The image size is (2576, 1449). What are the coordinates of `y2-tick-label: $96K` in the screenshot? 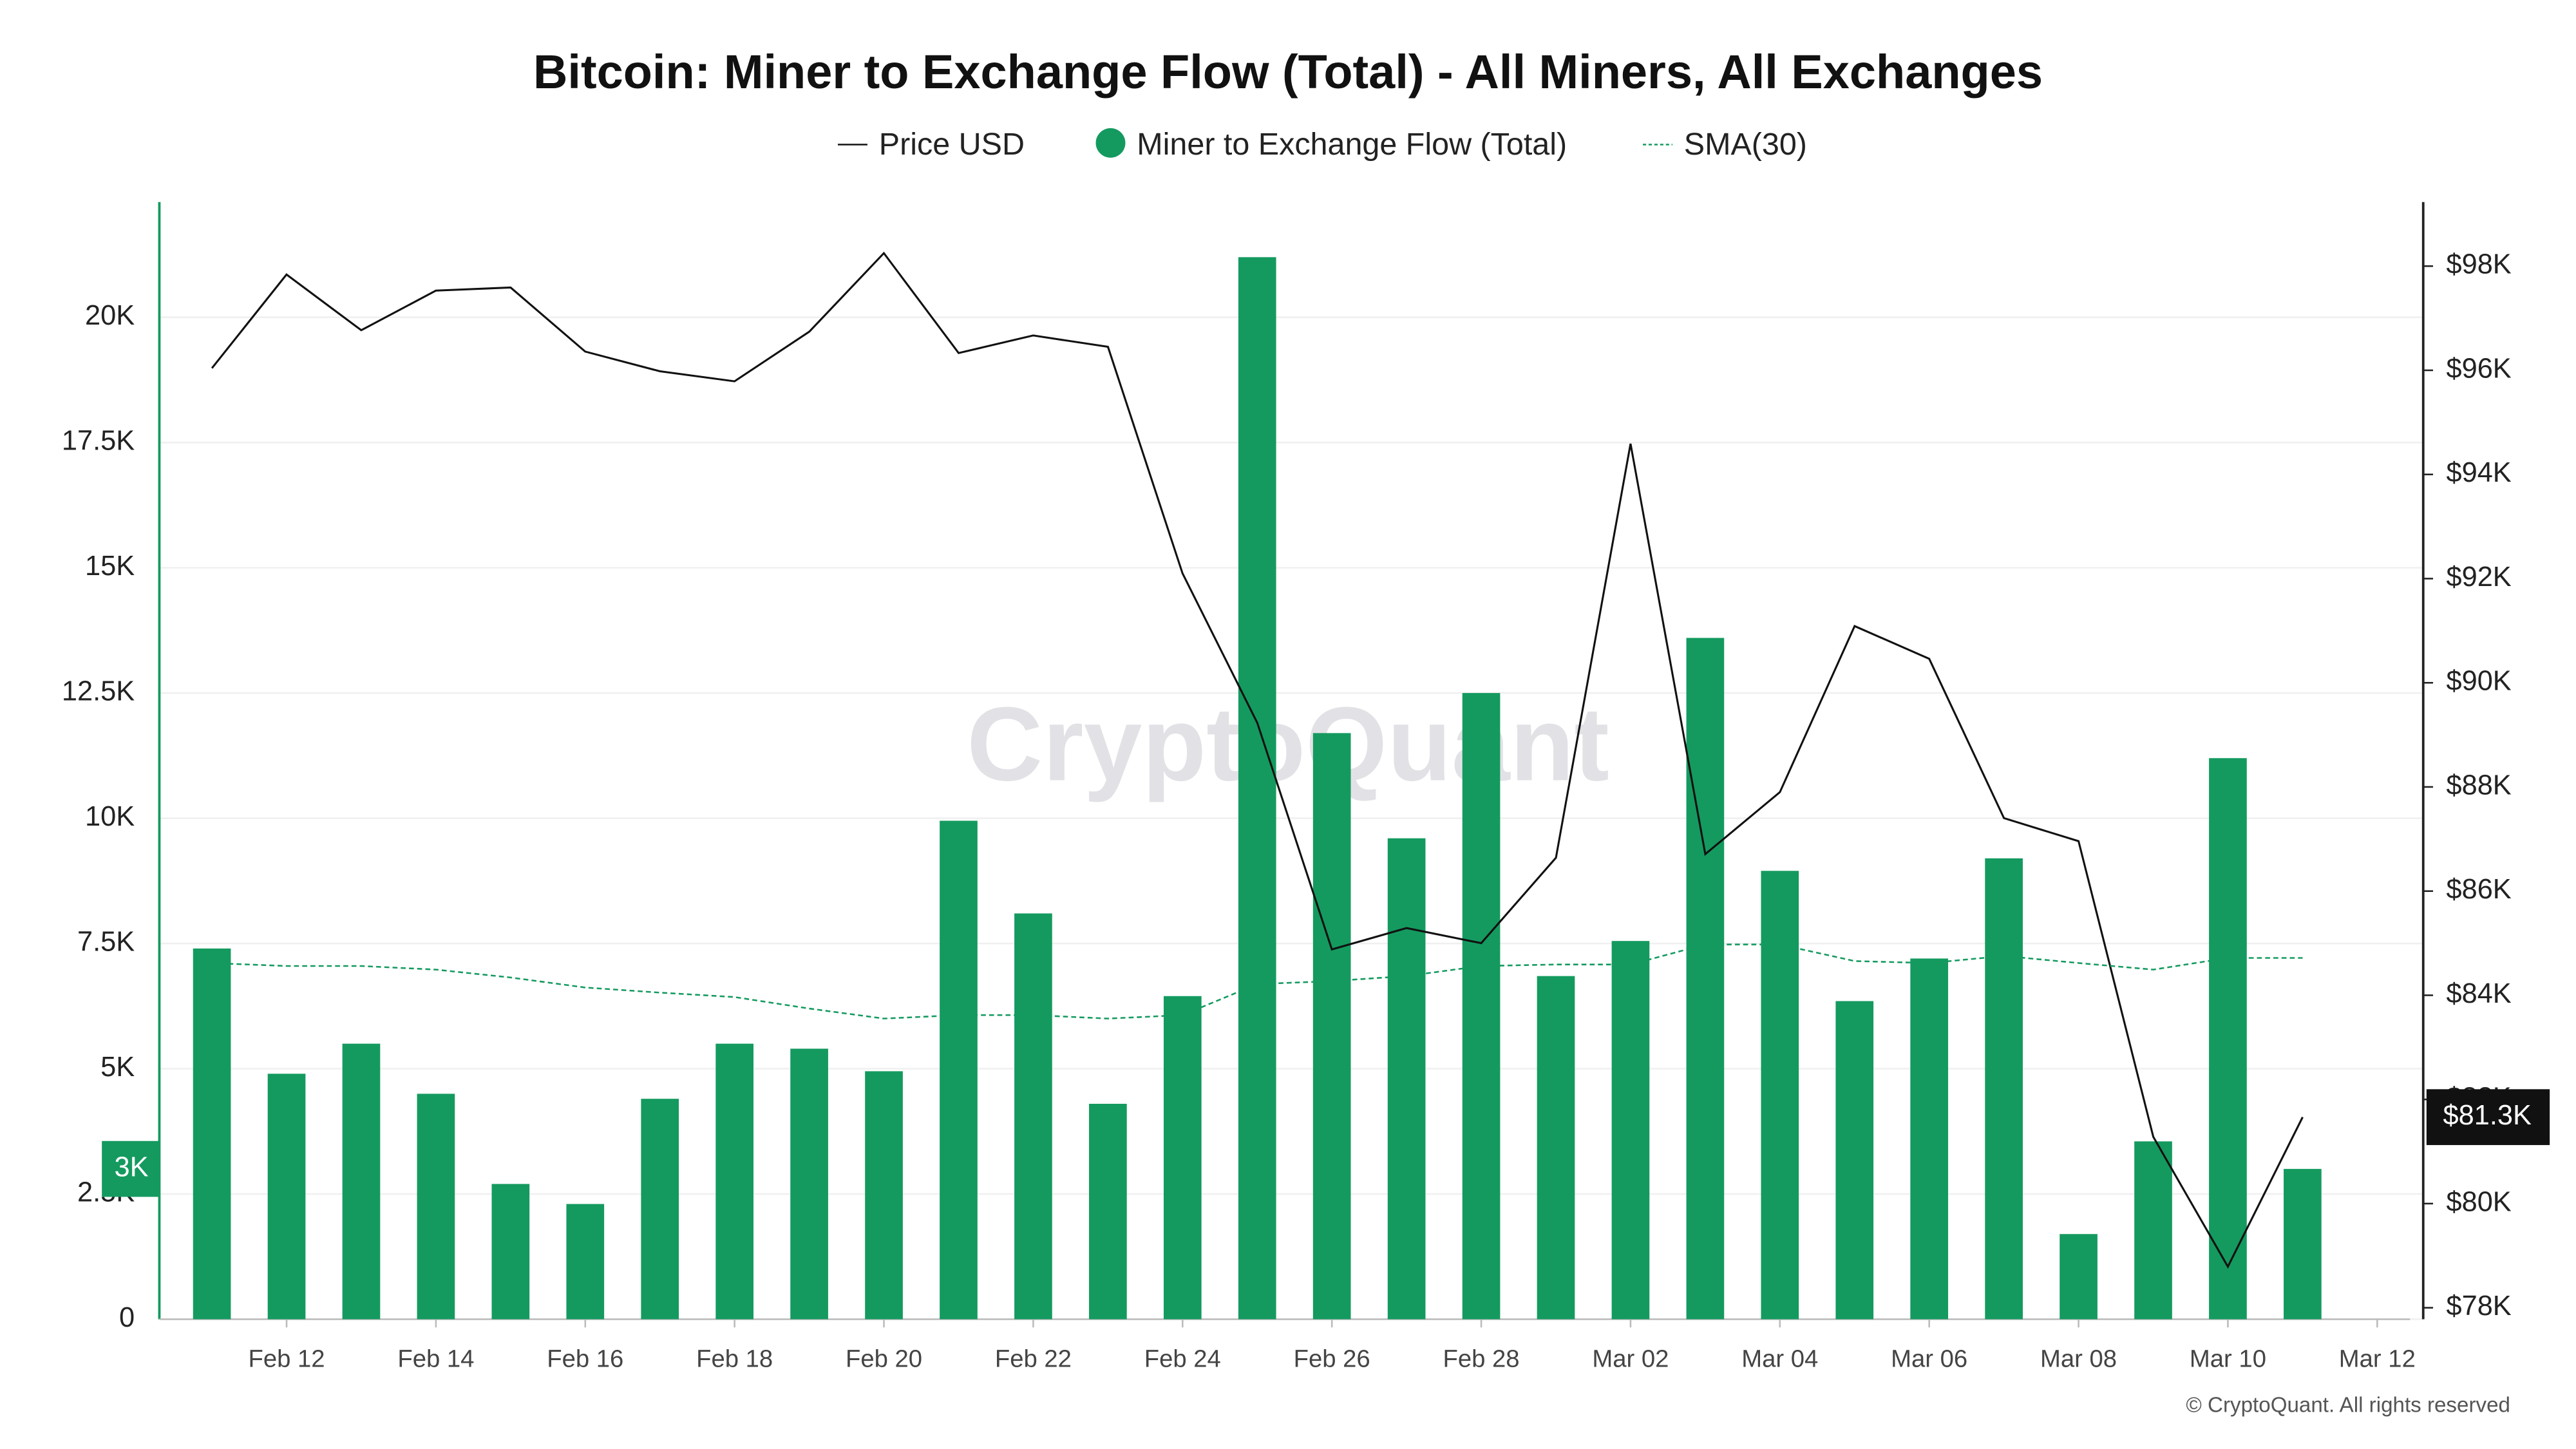 It's located at (2478, 368).